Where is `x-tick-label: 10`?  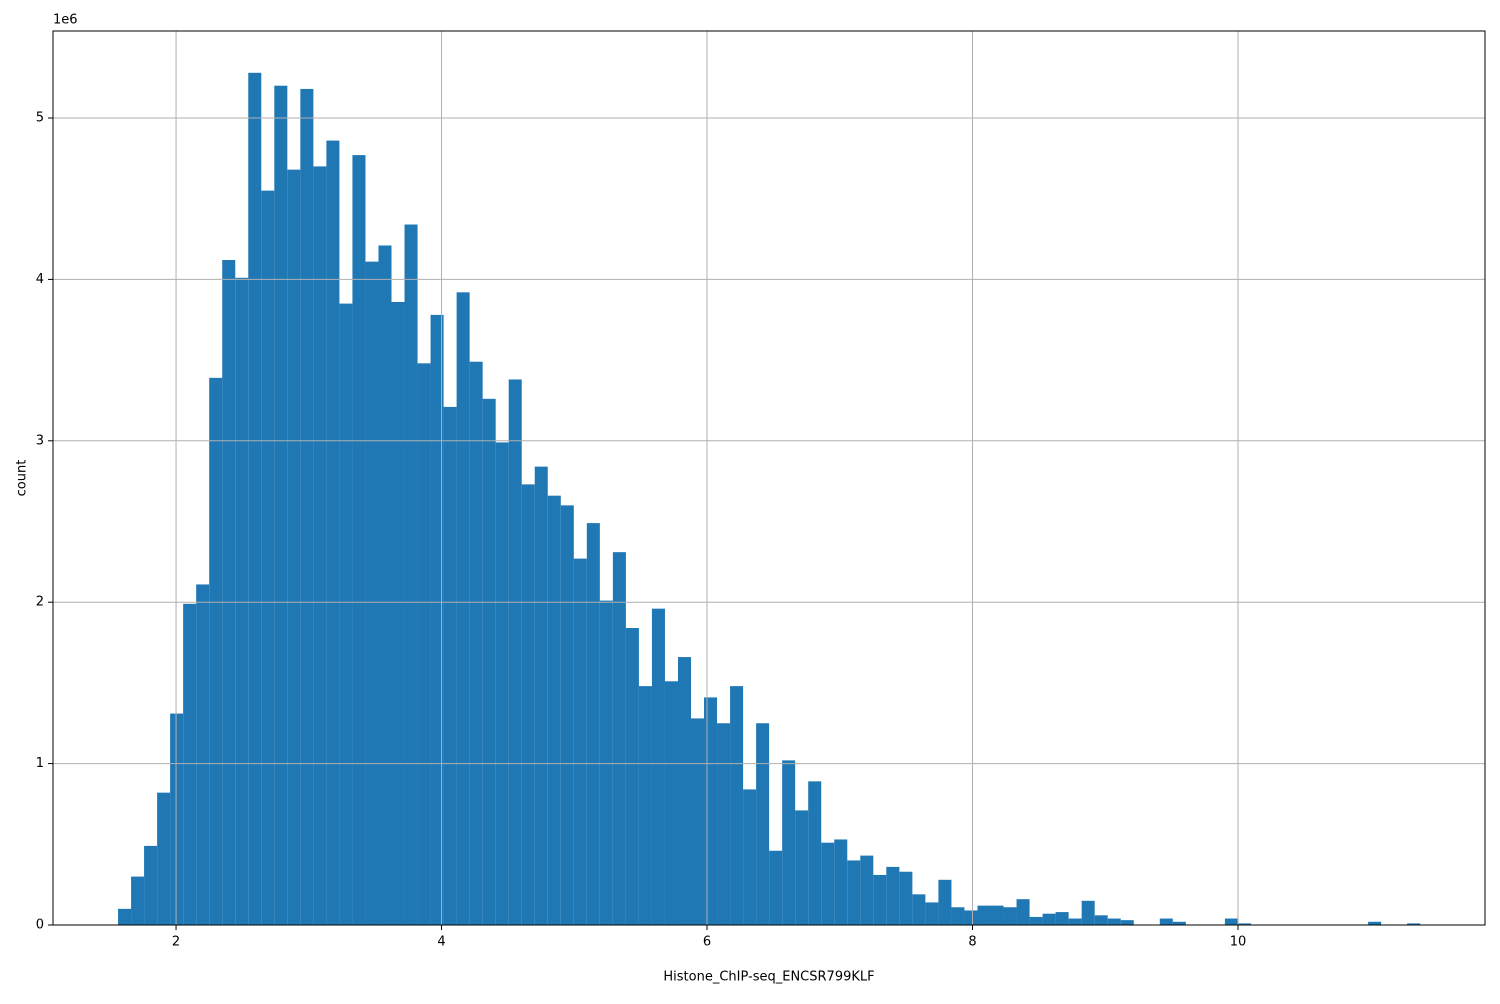
x-tick-label: 10 is located at coordinates (1238, 942).